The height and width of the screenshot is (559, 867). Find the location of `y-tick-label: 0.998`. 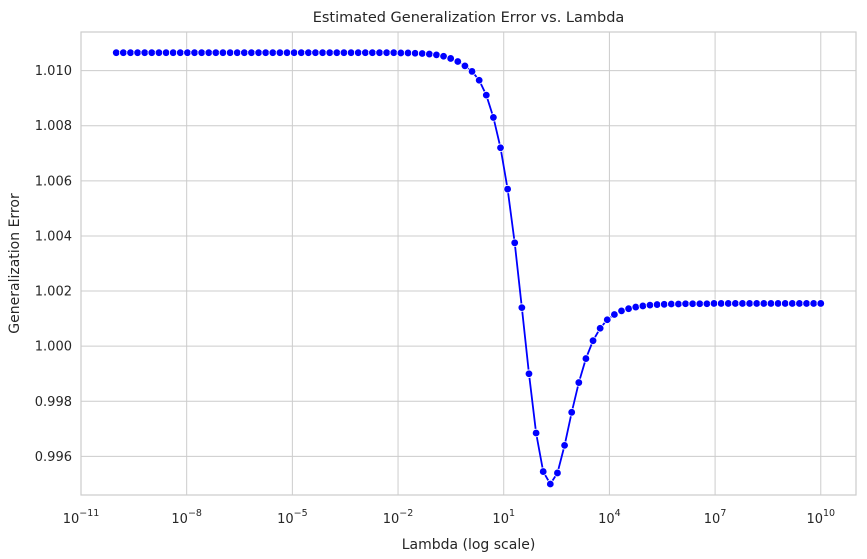

y-tick-label: 0.998 is located at coordinates (53, 402).